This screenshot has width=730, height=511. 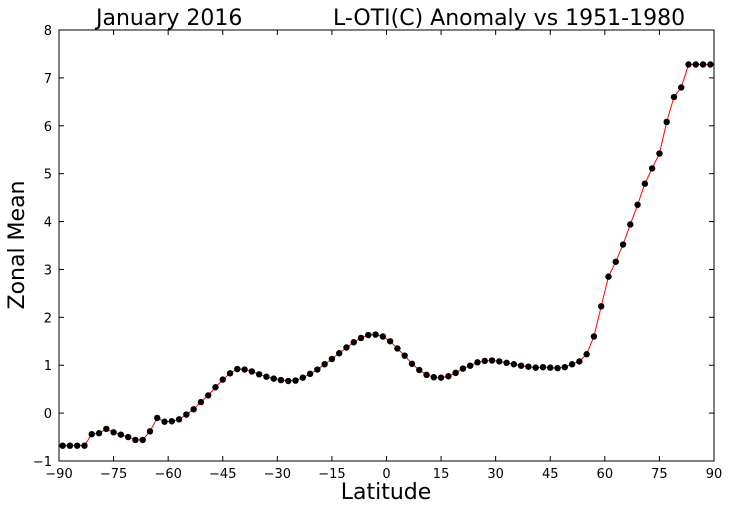 What do you see at coordinates (113, 474) in the screenshot?
I see `x-tick-label: −75` at bounding box center [113, 474].